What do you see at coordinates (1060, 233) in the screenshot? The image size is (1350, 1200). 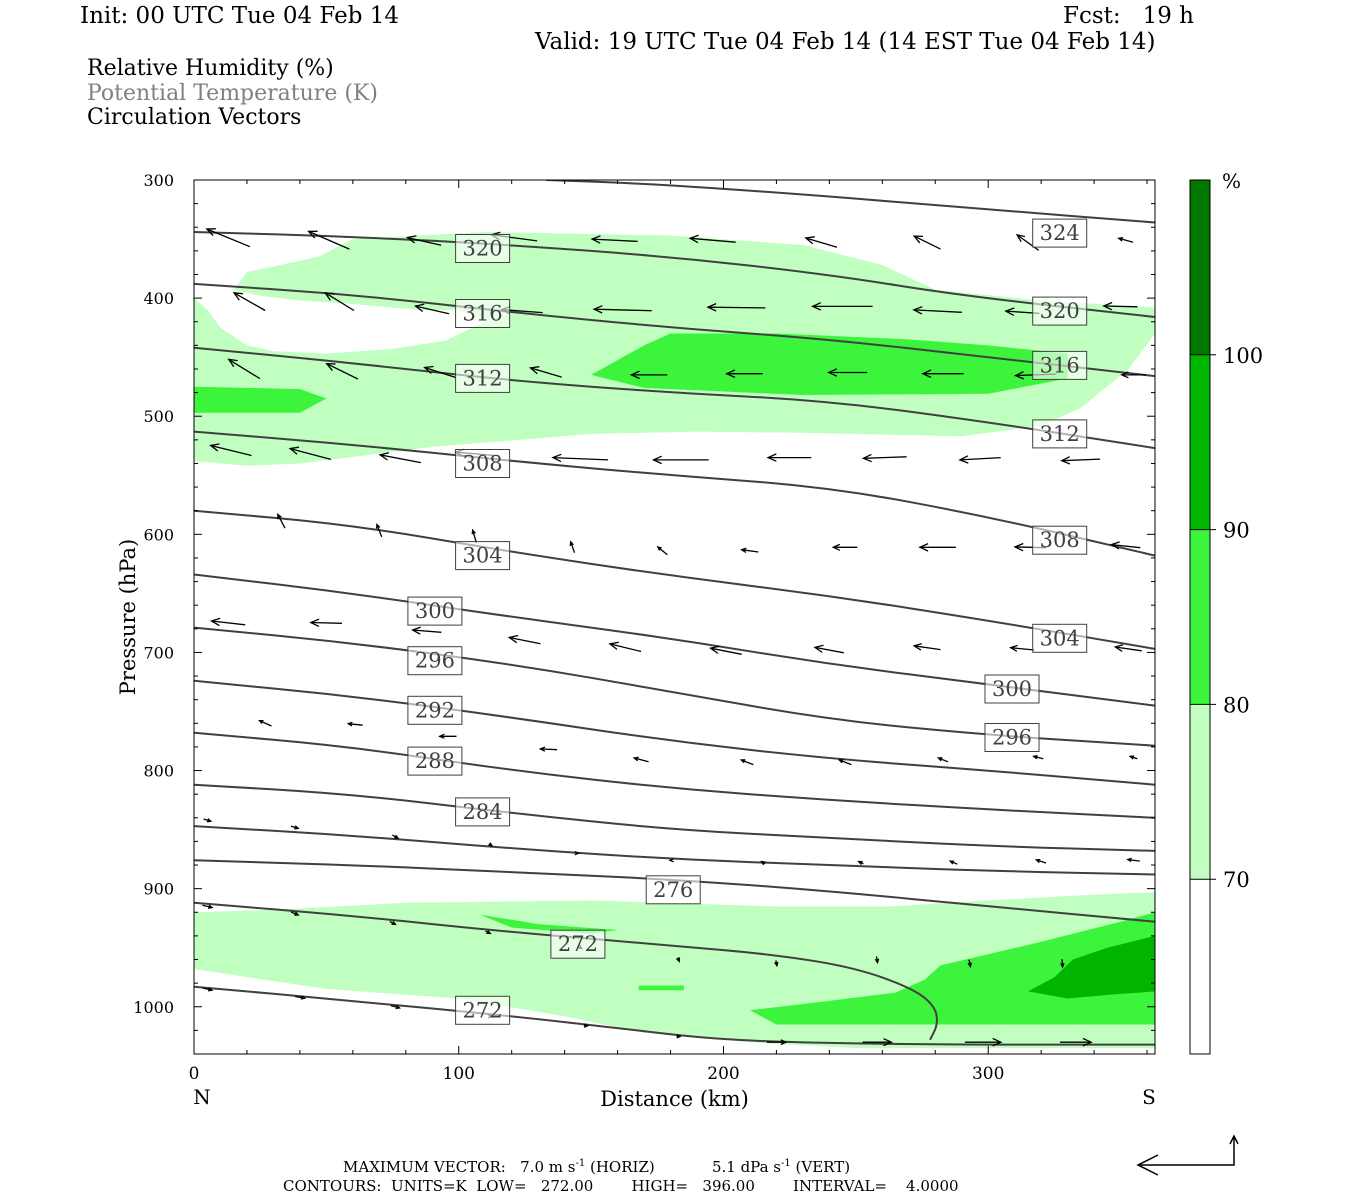 I see `contour-label: 324` at bounding box center [1060, 233].